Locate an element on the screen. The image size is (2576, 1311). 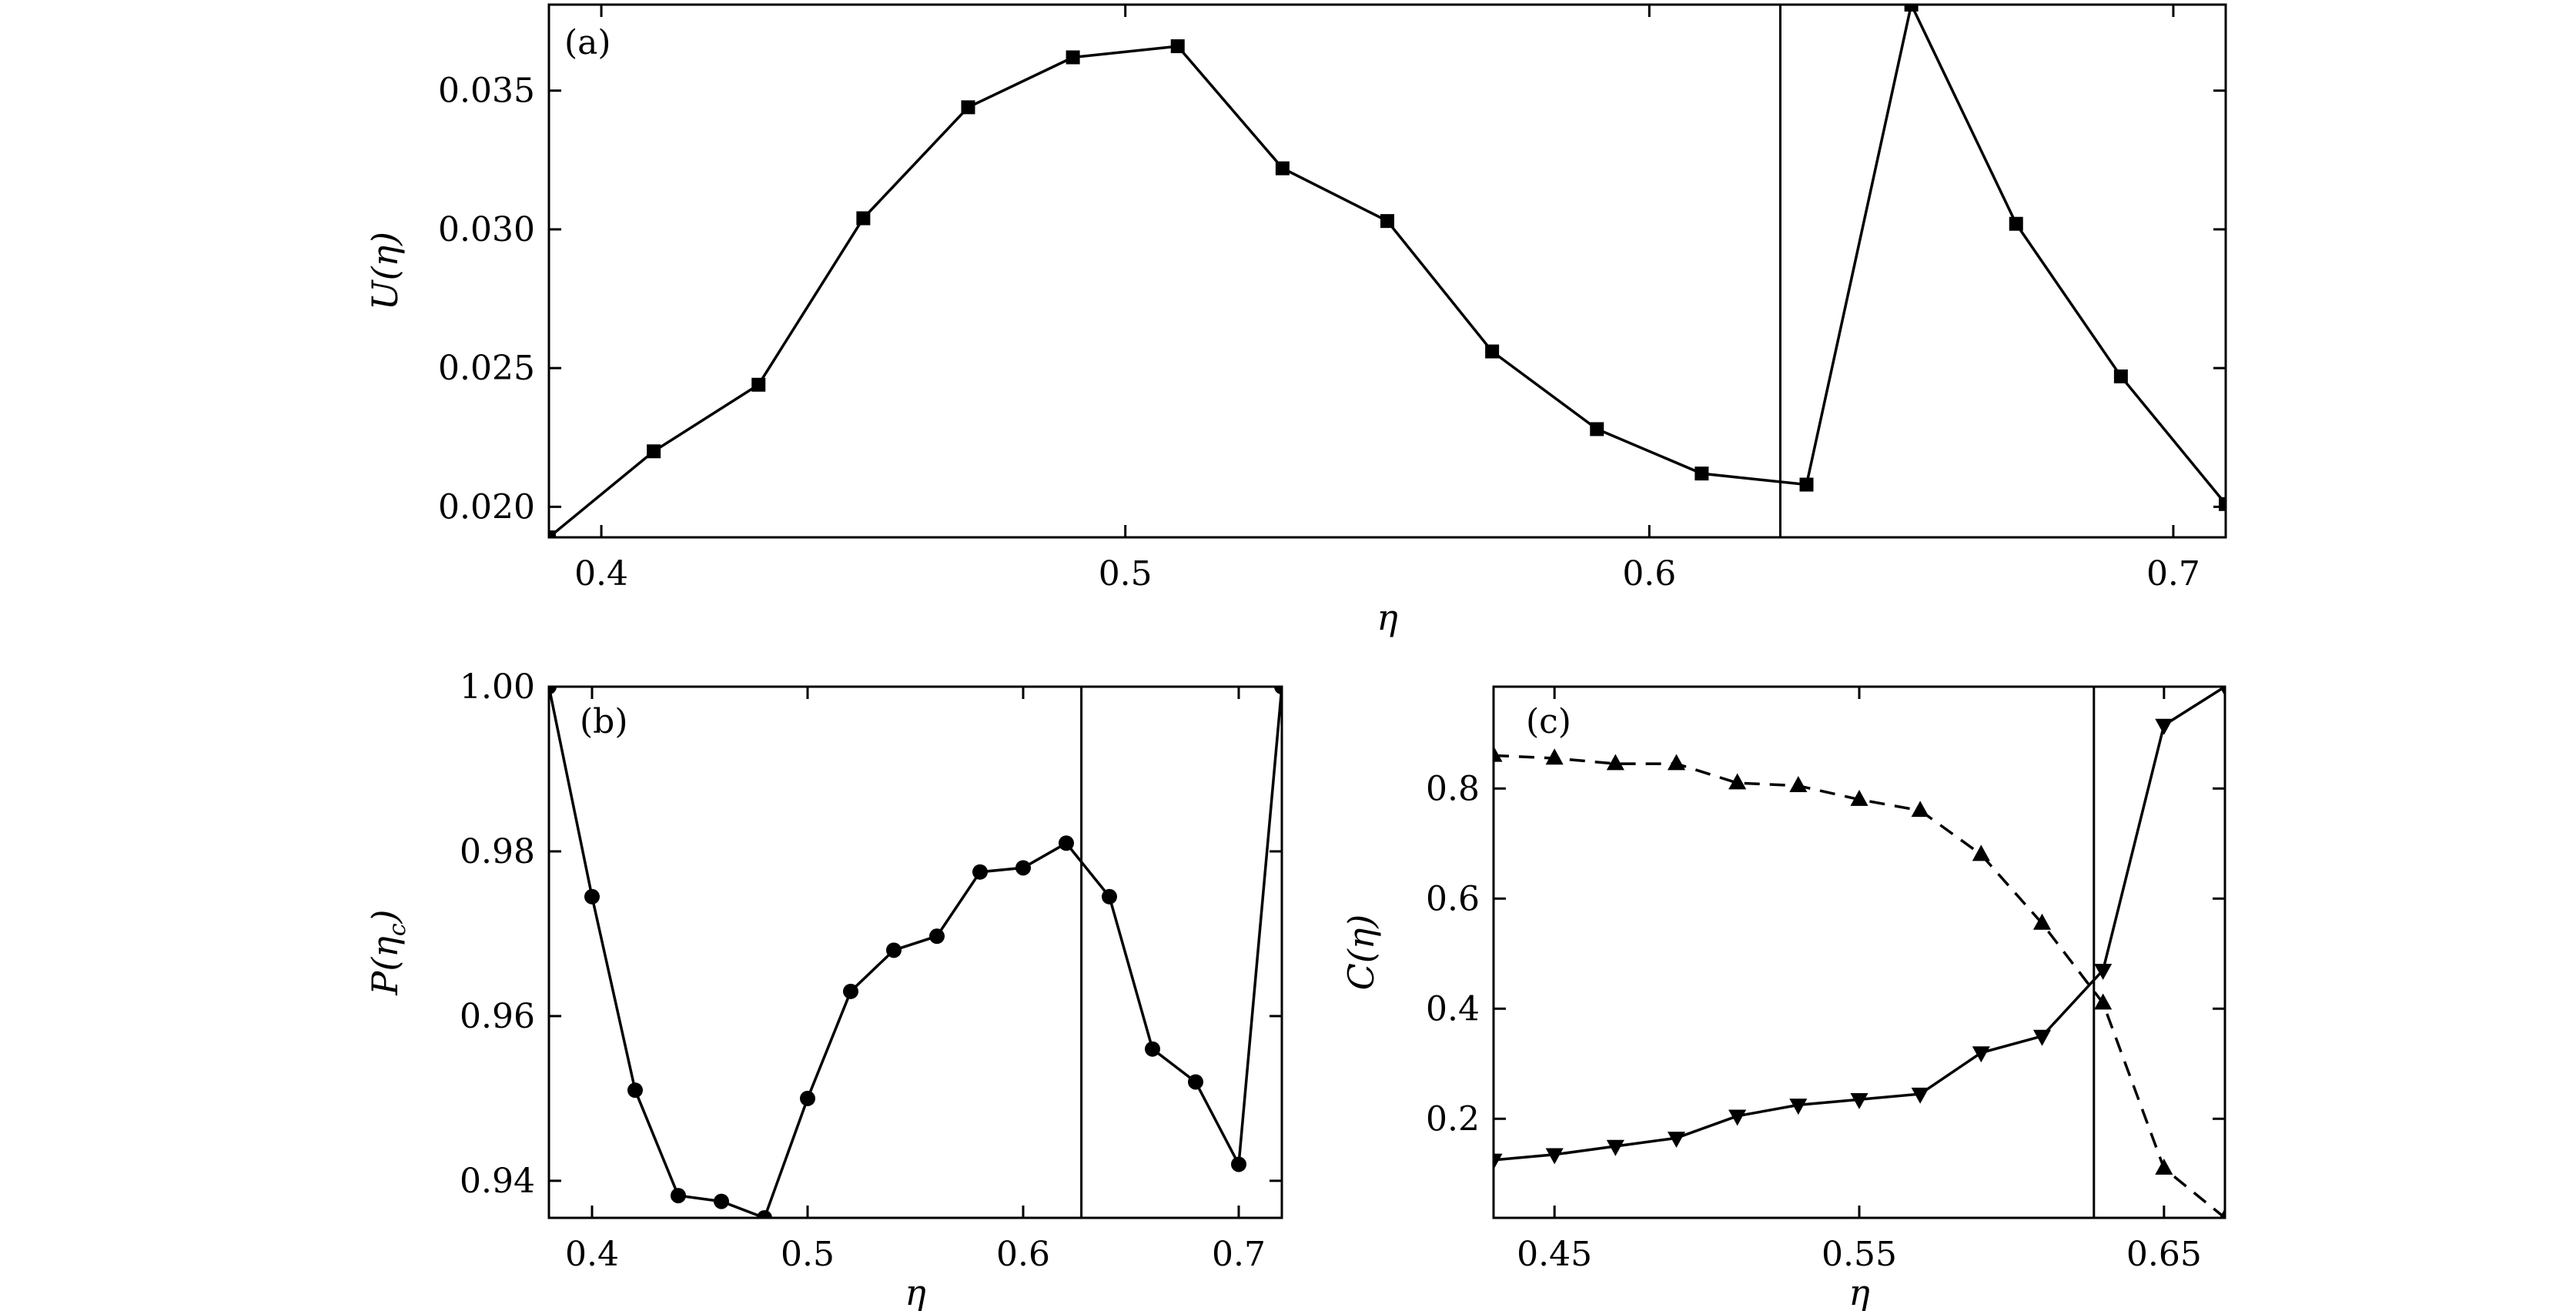
panel-b-y-tick-label-2: 0.98 is located at coordinates (498, 851).